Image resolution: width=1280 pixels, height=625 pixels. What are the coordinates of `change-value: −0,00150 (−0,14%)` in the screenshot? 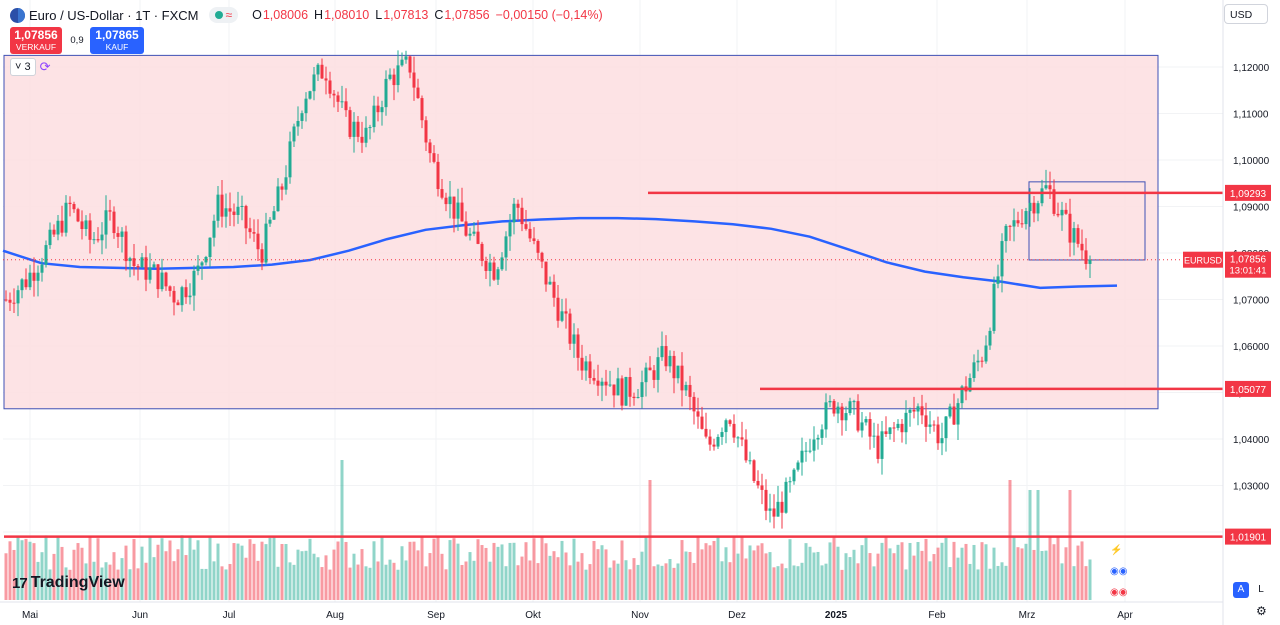 It's located at (549, 15).